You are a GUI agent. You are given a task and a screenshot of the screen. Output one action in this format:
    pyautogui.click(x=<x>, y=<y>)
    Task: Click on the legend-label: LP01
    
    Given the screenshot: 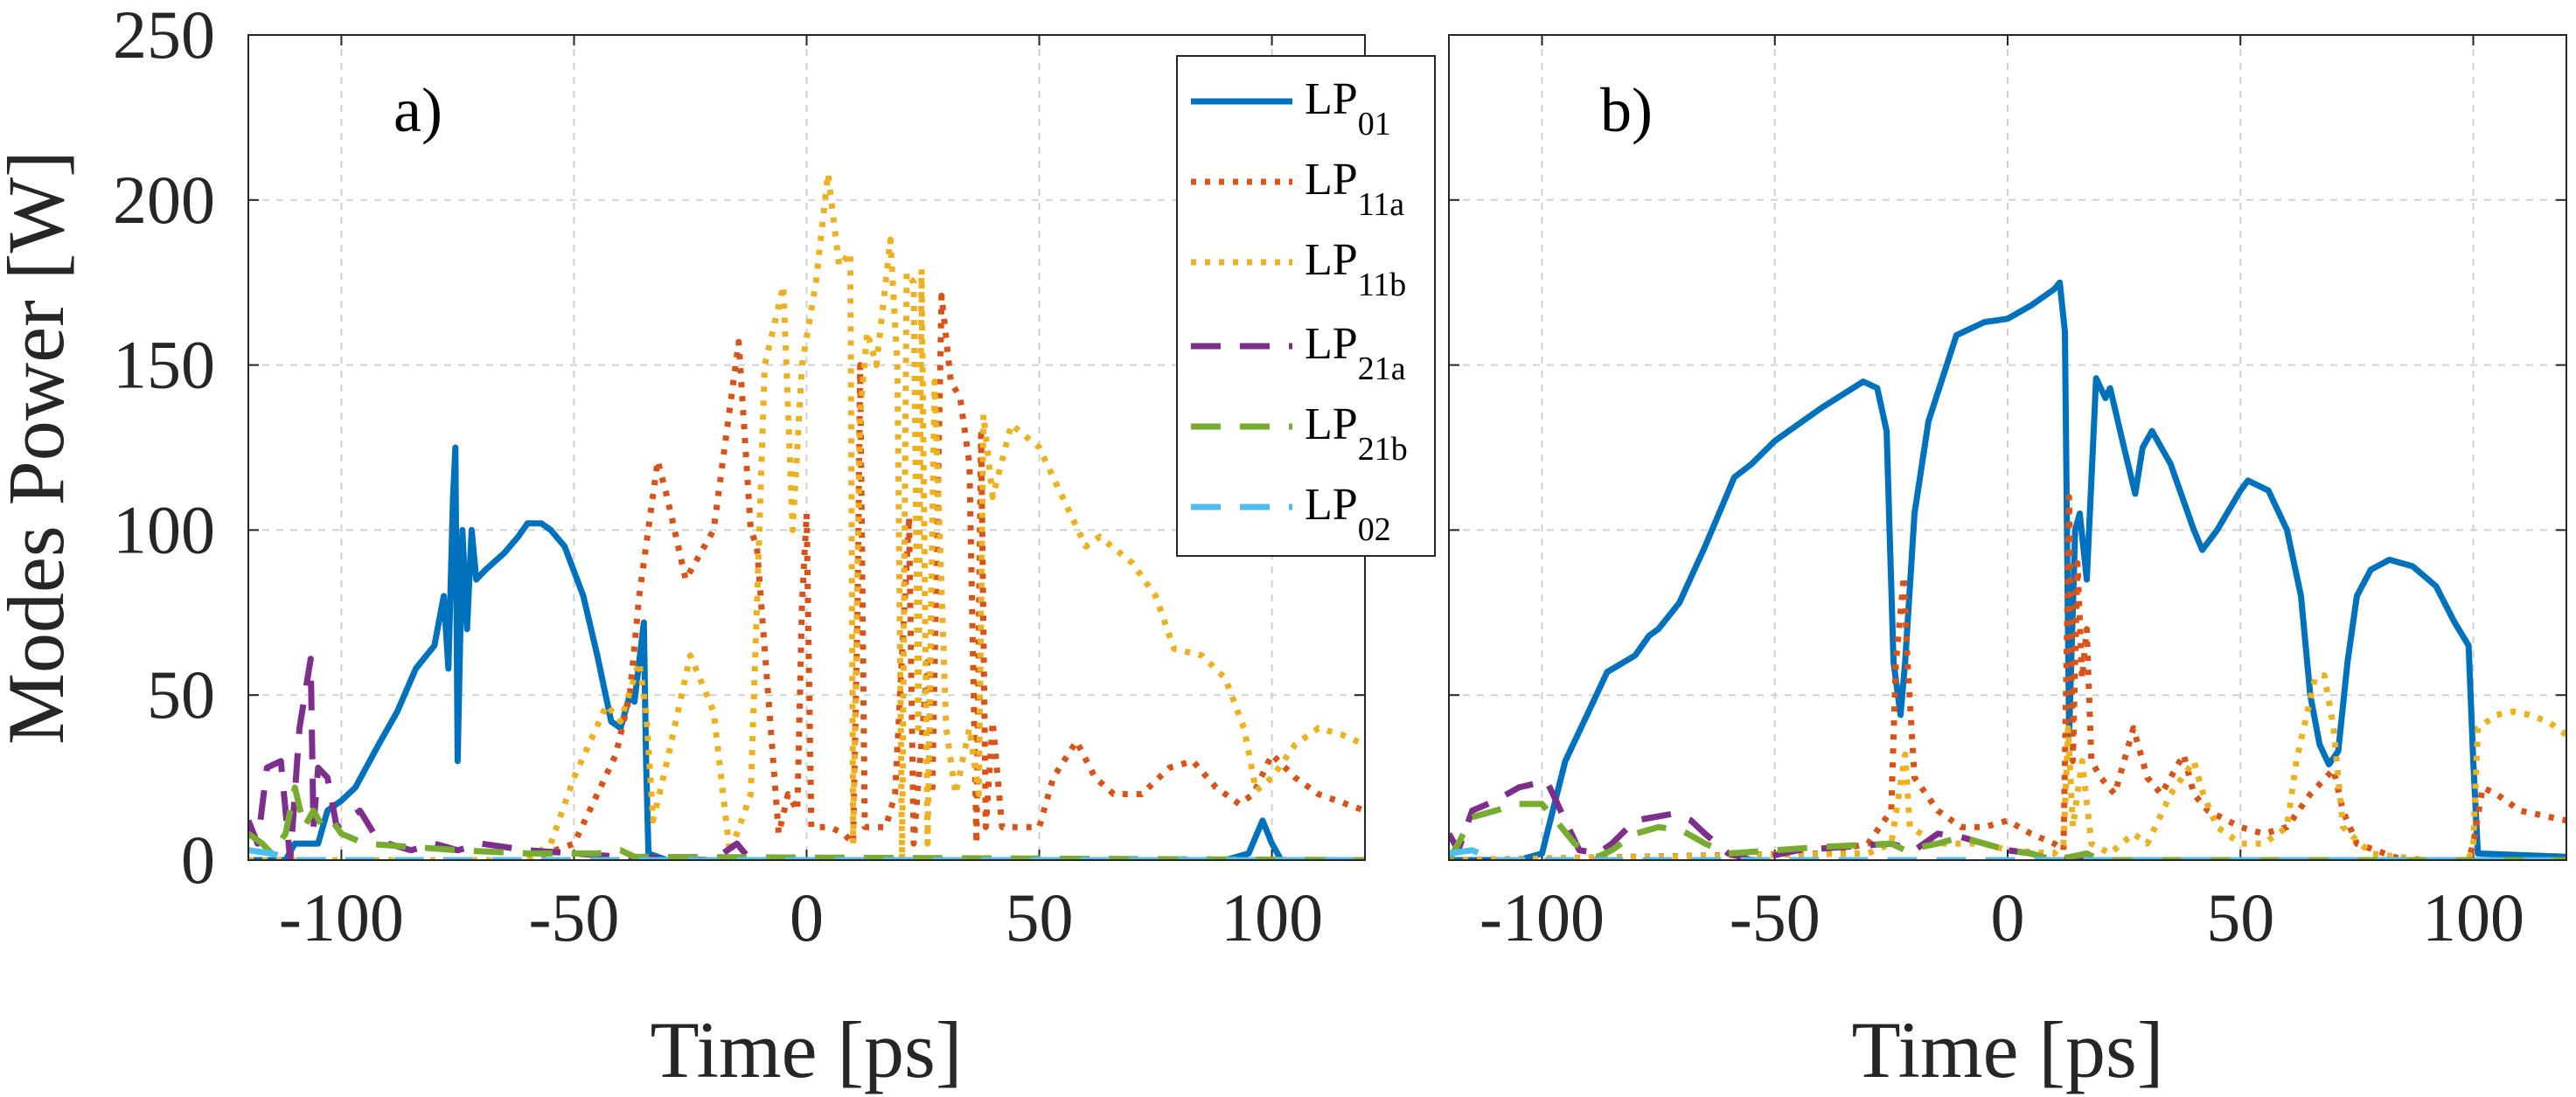 What is the action you would take?
    pyautogui.click(x=1348, y=108)
    